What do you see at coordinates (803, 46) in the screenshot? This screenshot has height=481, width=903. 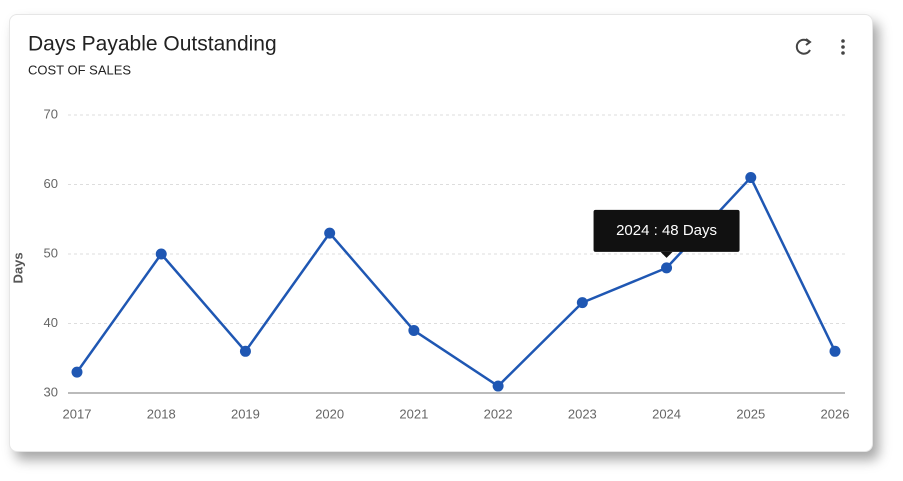 I see `refresh-button` at bounding box center [803, 46].